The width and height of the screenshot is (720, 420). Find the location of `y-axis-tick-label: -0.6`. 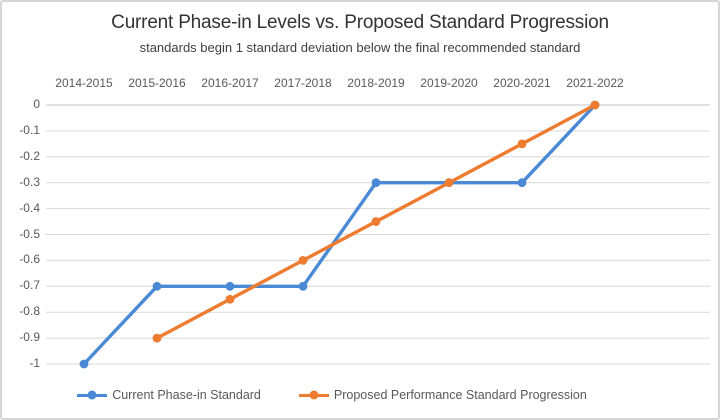

y-axis-tick-label: -0.6 is located at coordinates (29, 259).